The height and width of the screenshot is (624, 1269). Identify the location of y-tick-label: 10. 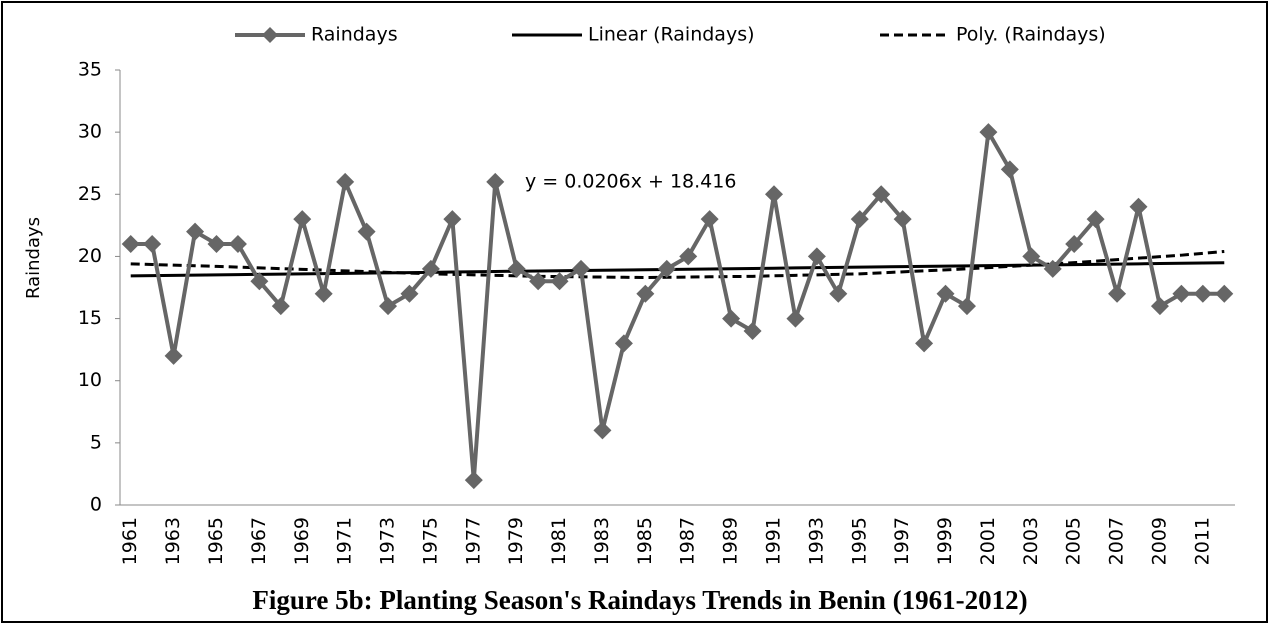
(90, 380).